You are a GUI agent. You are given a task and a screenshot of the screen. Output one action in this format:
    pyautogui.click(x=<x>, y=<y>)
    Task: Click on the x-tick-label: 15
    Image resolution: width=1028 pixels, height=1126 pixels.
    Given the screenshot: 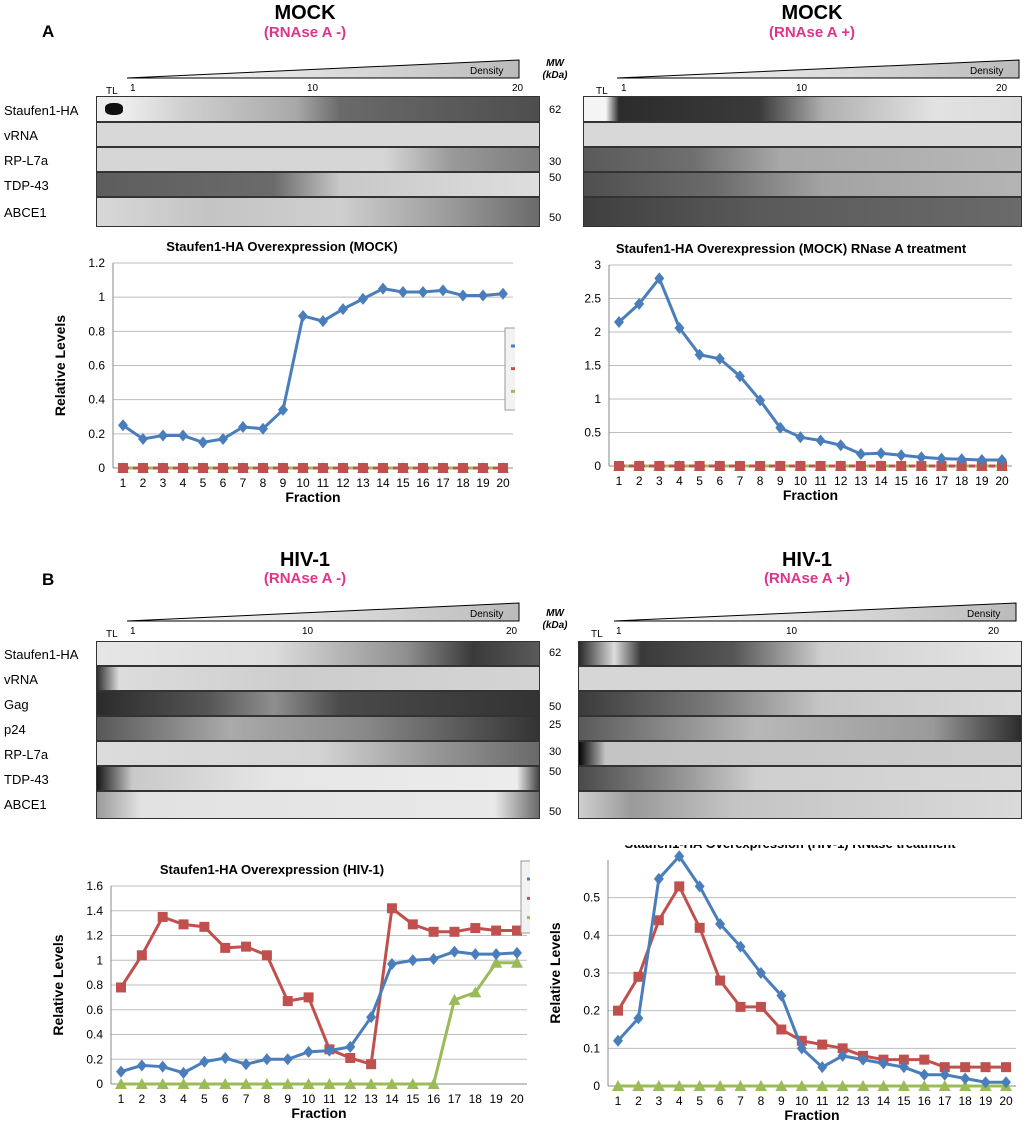 What is the action you would take?
    pyautogui.click(x=904, y=1101)
    